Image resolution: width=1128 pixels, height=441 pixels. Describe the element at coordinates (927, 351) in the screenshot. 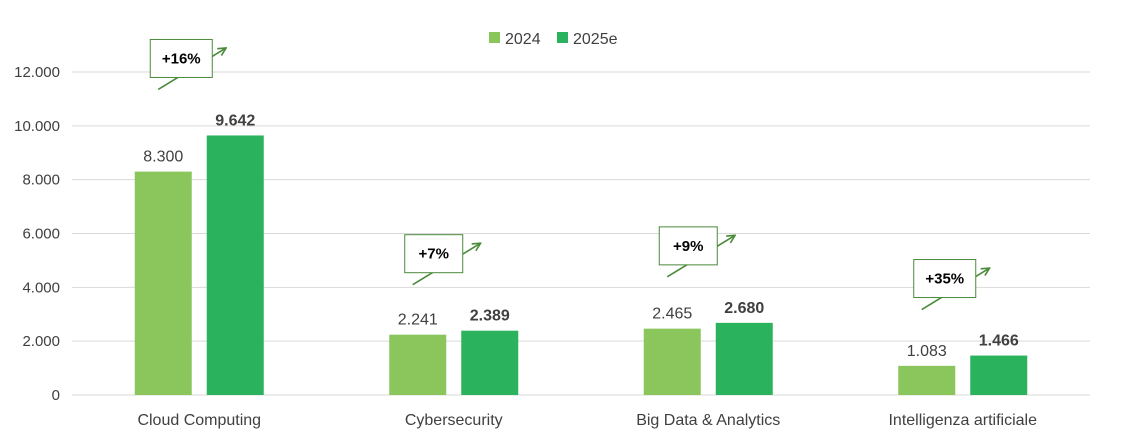

I see `data-label: 1.083` at that location.